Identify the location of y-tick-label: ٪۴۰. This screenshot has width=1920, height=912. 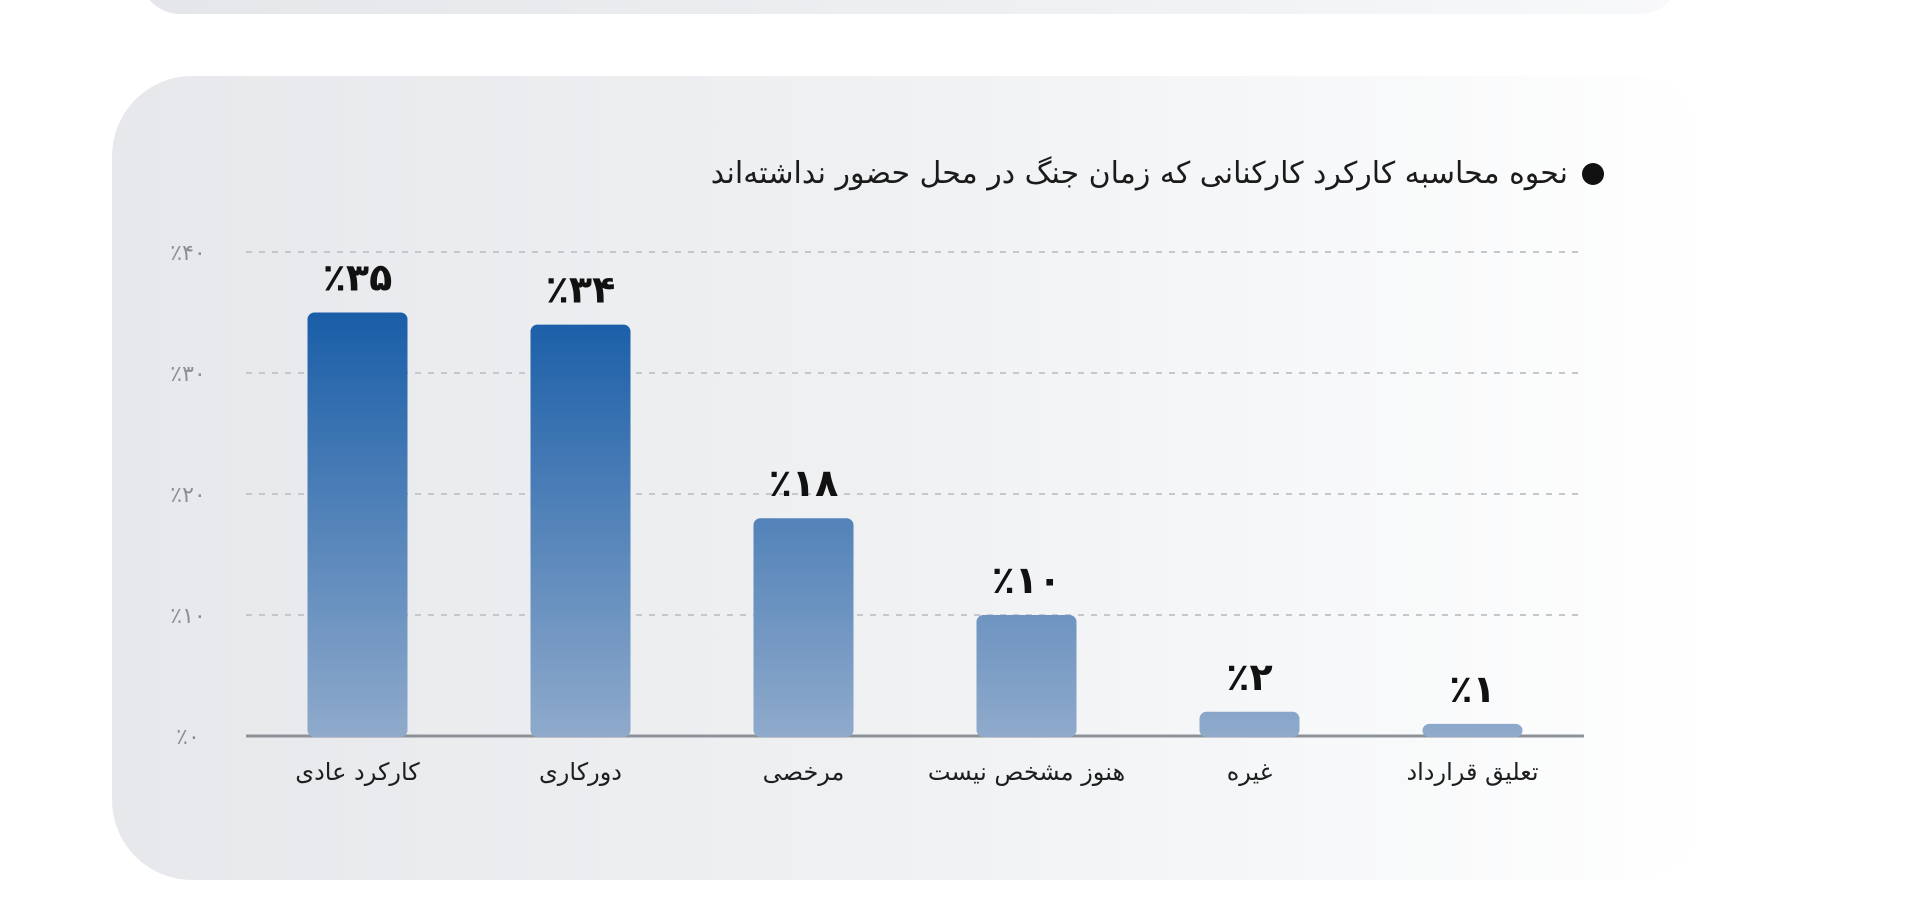
(187, 253).